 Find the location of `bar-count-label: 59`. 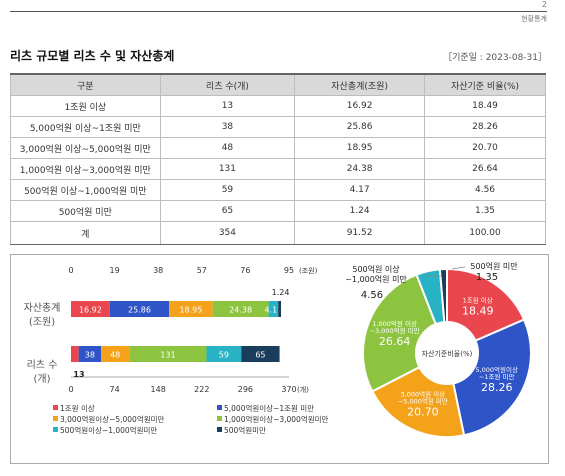

bar-count-label: 59 is located at coordinates (224, 355).